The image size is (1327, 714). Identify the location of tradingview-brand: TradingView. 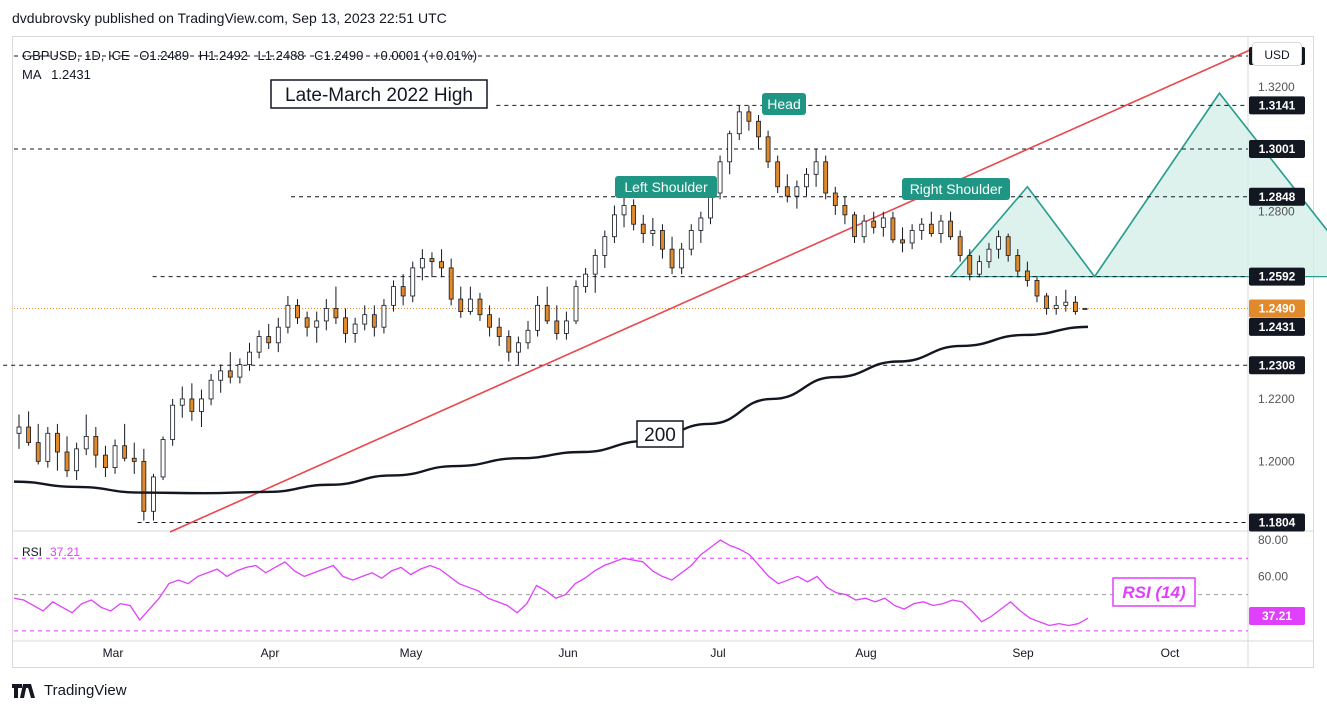
(85, 690).